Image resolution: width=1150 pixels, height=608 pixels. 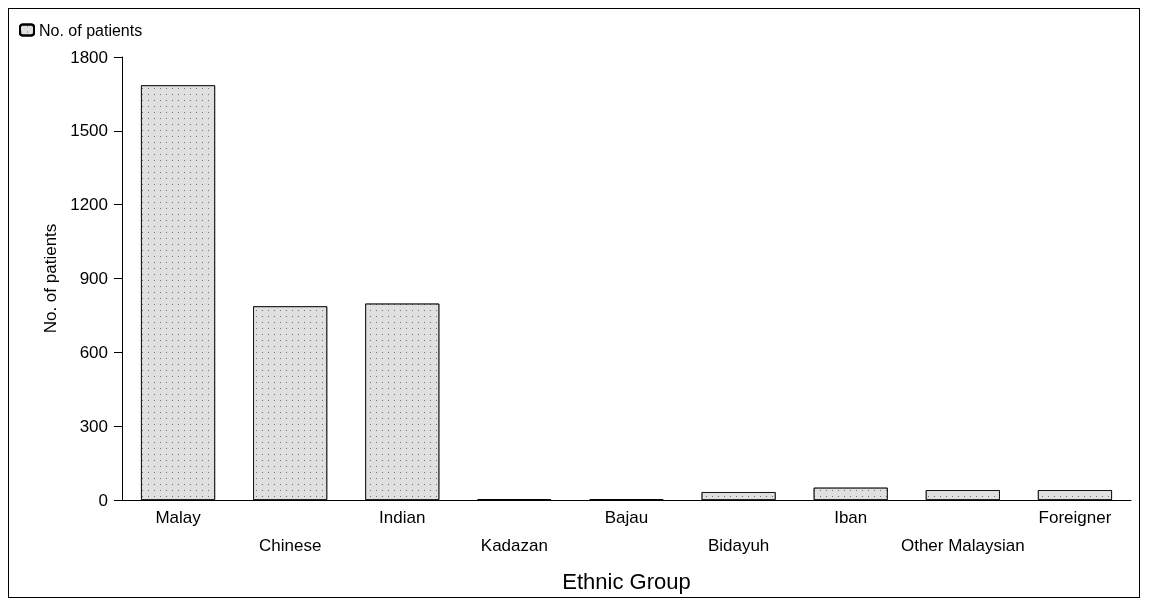 I want to click on x-tick-label: Indian, so click(x=402, y=517).